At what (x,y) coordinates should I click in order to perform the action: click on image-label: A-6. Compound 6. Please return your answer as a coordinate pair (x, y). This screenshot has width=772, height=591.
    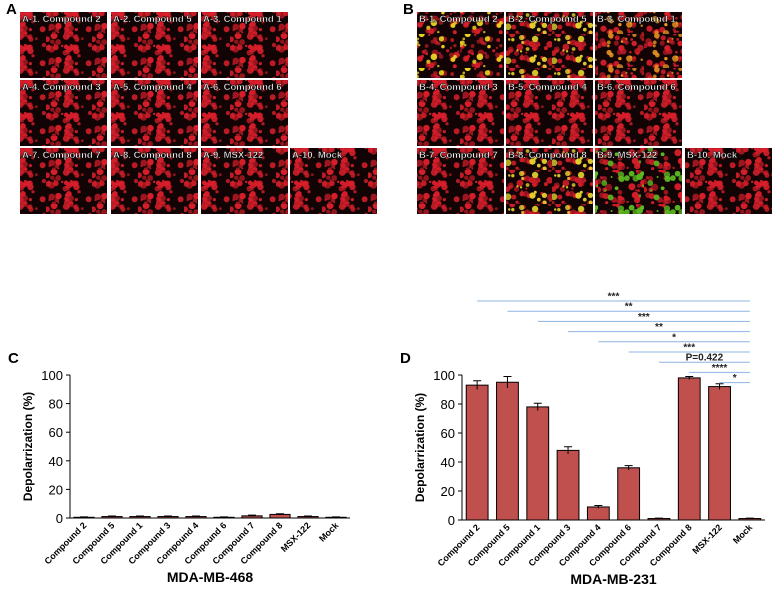
    Looking at the image, I should click on (242, 87).